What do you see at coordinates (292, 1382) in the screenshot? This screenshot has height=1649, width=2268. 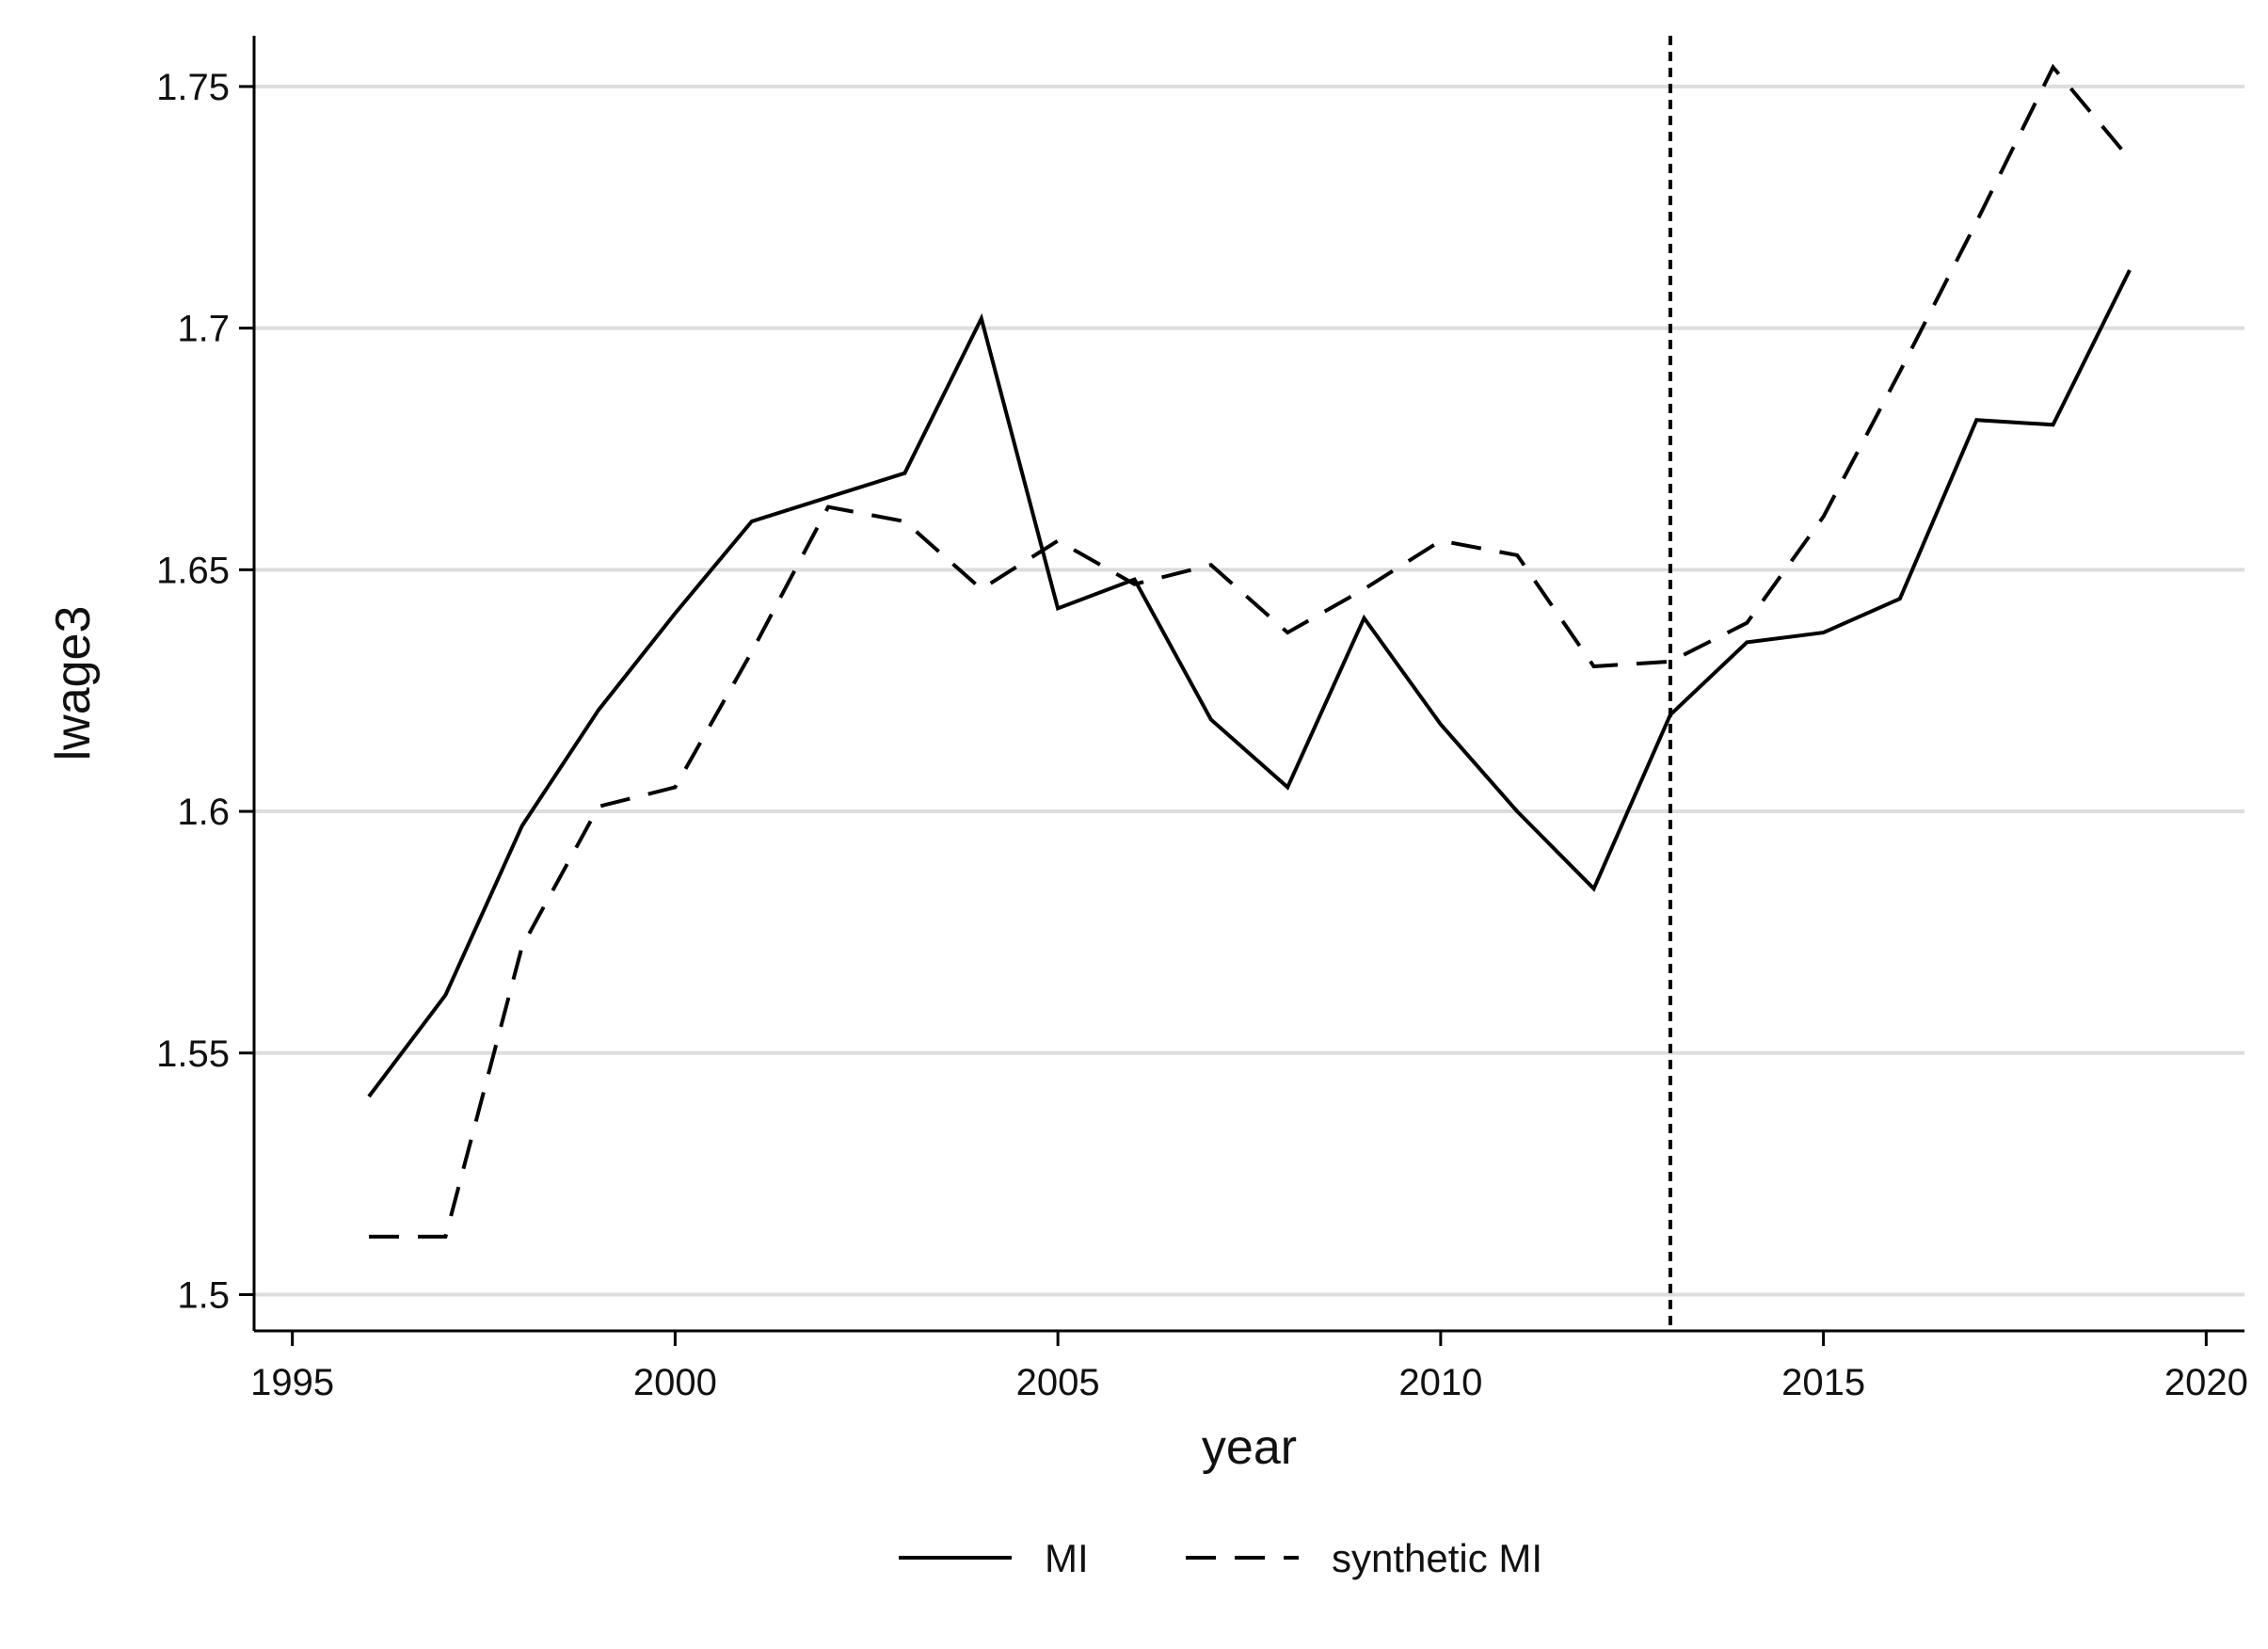 I see `x-tick-label-0: 1995` at bounding box center [292, 1382].